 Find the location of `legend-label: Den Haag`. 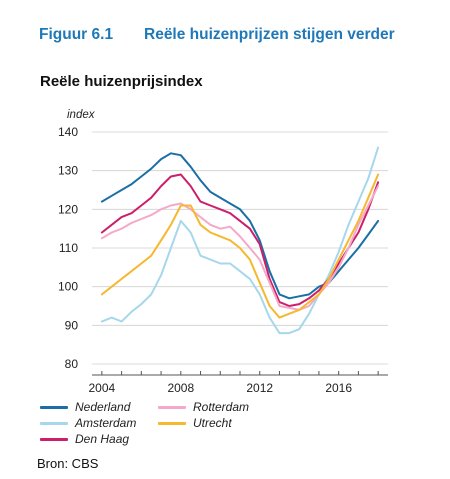

legend-label: Den Haag is located at coordinates (102, 439).